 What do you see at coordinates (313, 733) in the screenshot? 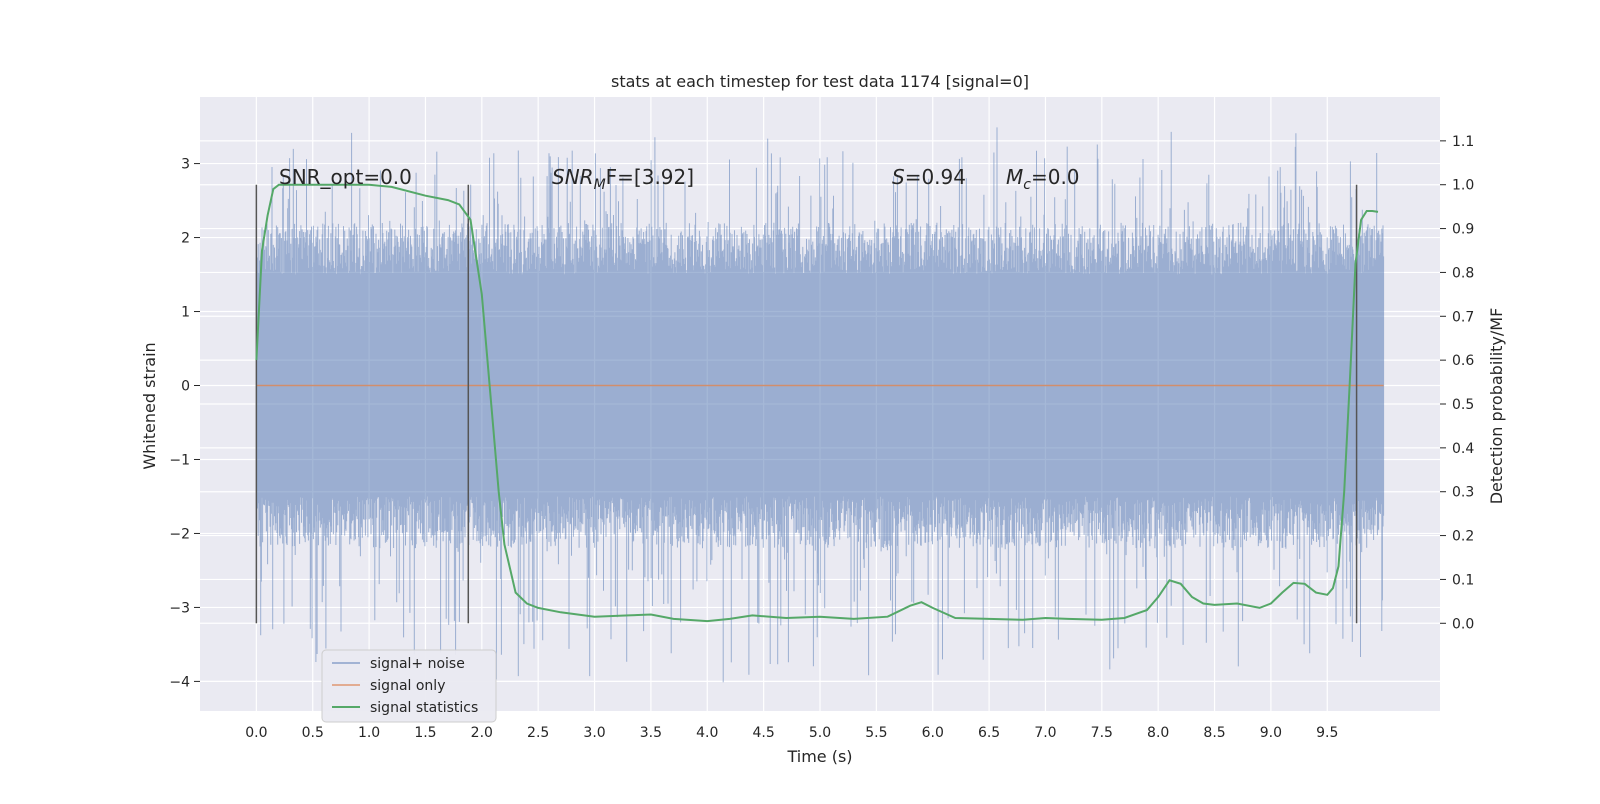
I see `x-tick-label: 0.5` at bounding box center [313, 733].